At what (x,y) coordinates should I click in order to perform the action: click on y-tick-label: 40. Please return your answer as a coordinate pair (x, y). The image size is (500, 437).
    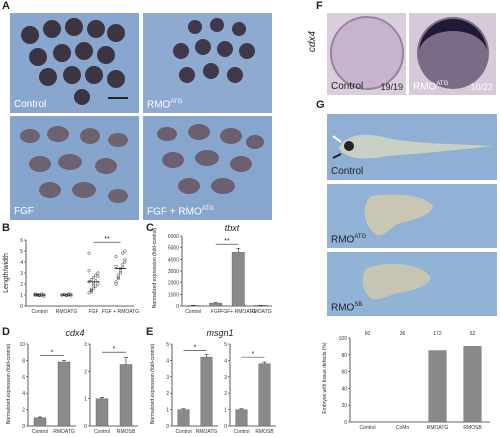
    Looking at the image, I should click on (344, 389).